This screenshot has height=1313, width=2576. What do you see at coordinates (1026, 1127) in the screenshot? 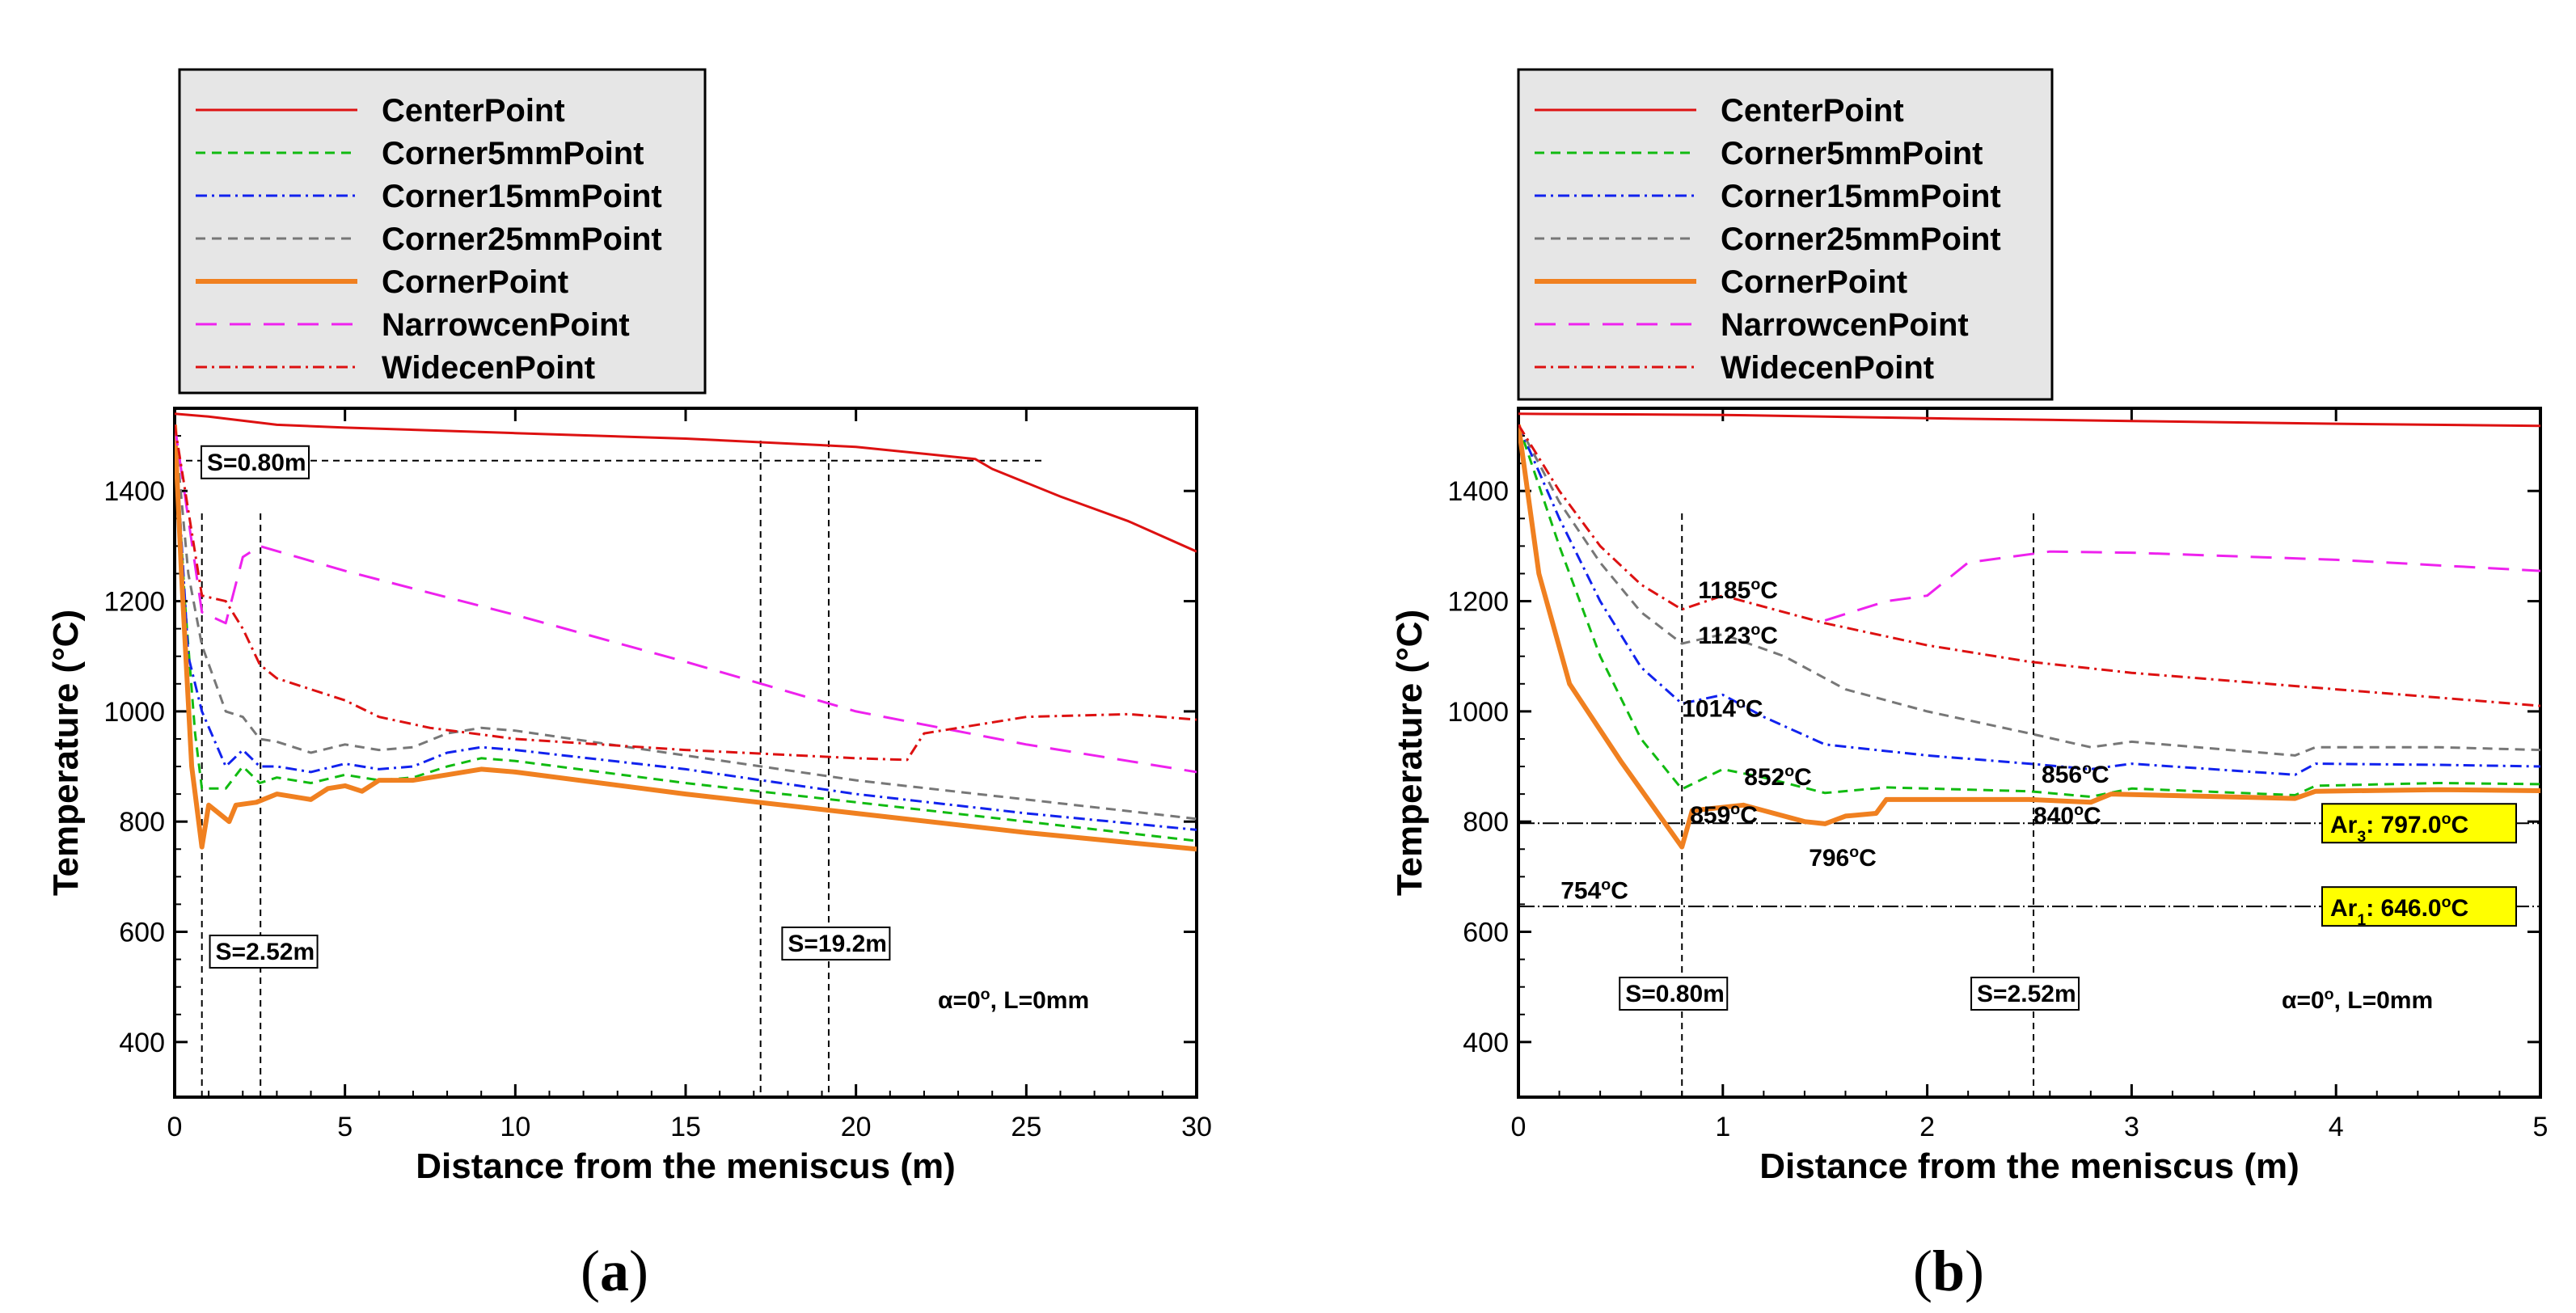
I see `x-tick-label: 25` at bounding box center [1026, 1127].